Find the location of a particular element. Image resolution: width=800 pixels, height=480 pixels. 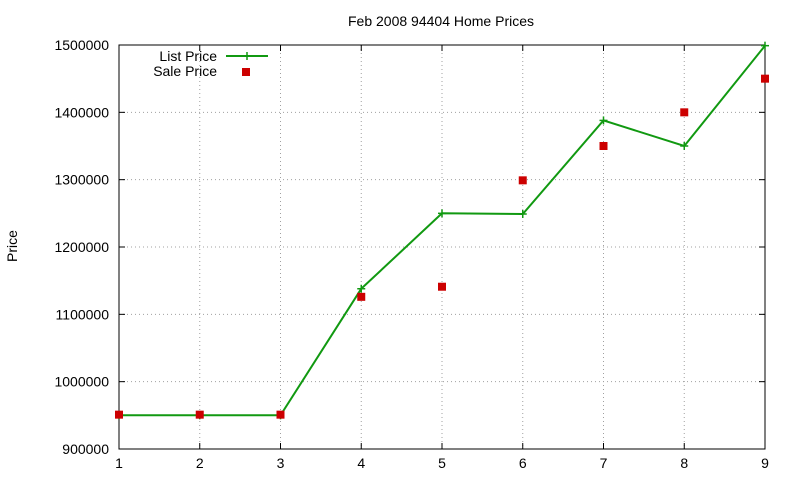

y-tick-label: 900000 is located at coordinates (85, 449).